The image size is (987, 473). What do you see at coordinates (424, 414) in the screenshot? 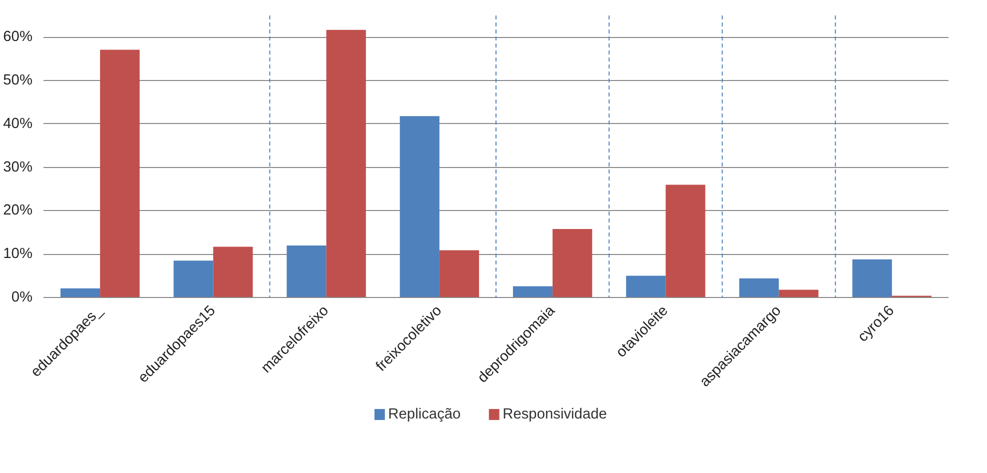
I see `legend-label: Replicação` at bounding box center [424, 414].